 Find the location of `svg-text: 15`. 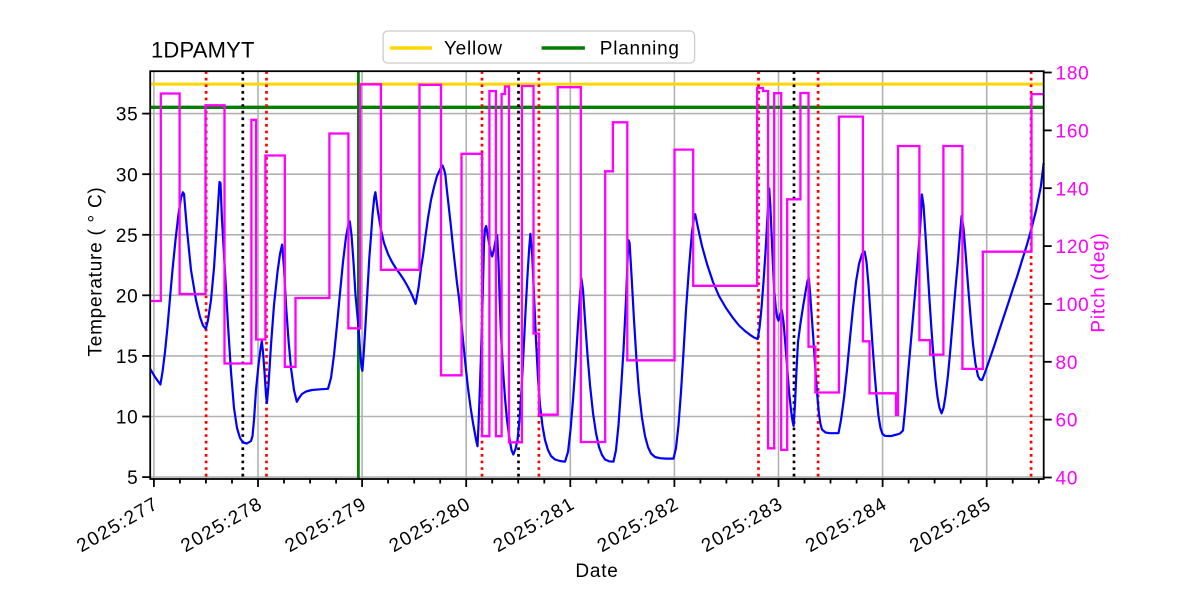

svg-text: 15 is located at coordinates (127, 357).